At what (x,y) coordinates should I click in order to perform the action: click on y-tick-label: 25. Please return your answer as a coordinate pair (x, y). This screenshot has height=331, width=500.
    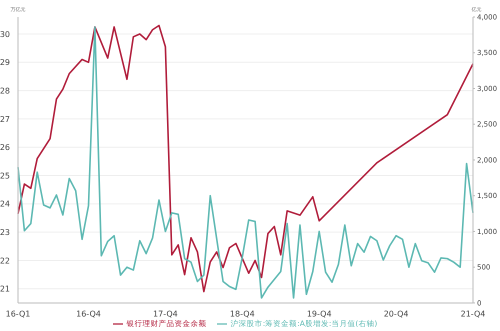
    Looking at the image, I should click on (5, 175).